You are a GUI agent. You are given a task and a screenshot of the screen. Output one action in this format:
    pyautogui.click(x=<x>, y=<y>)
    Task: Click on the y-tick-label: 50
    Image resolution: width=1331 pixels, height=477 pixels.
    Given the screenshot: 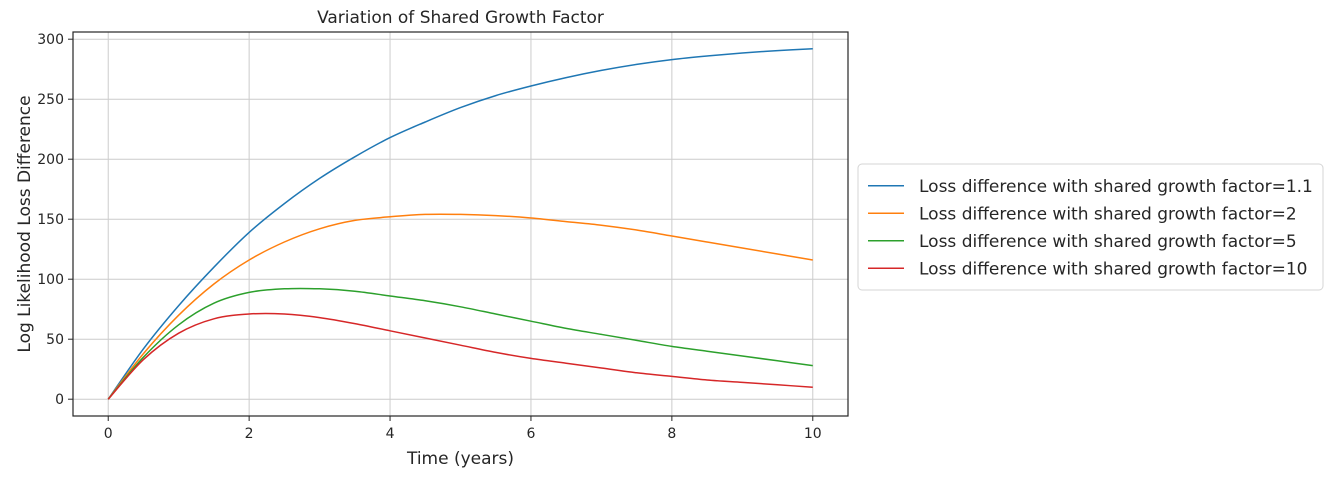 What is the action you would take?
    pyautogui.click(x=55, y=340)
    